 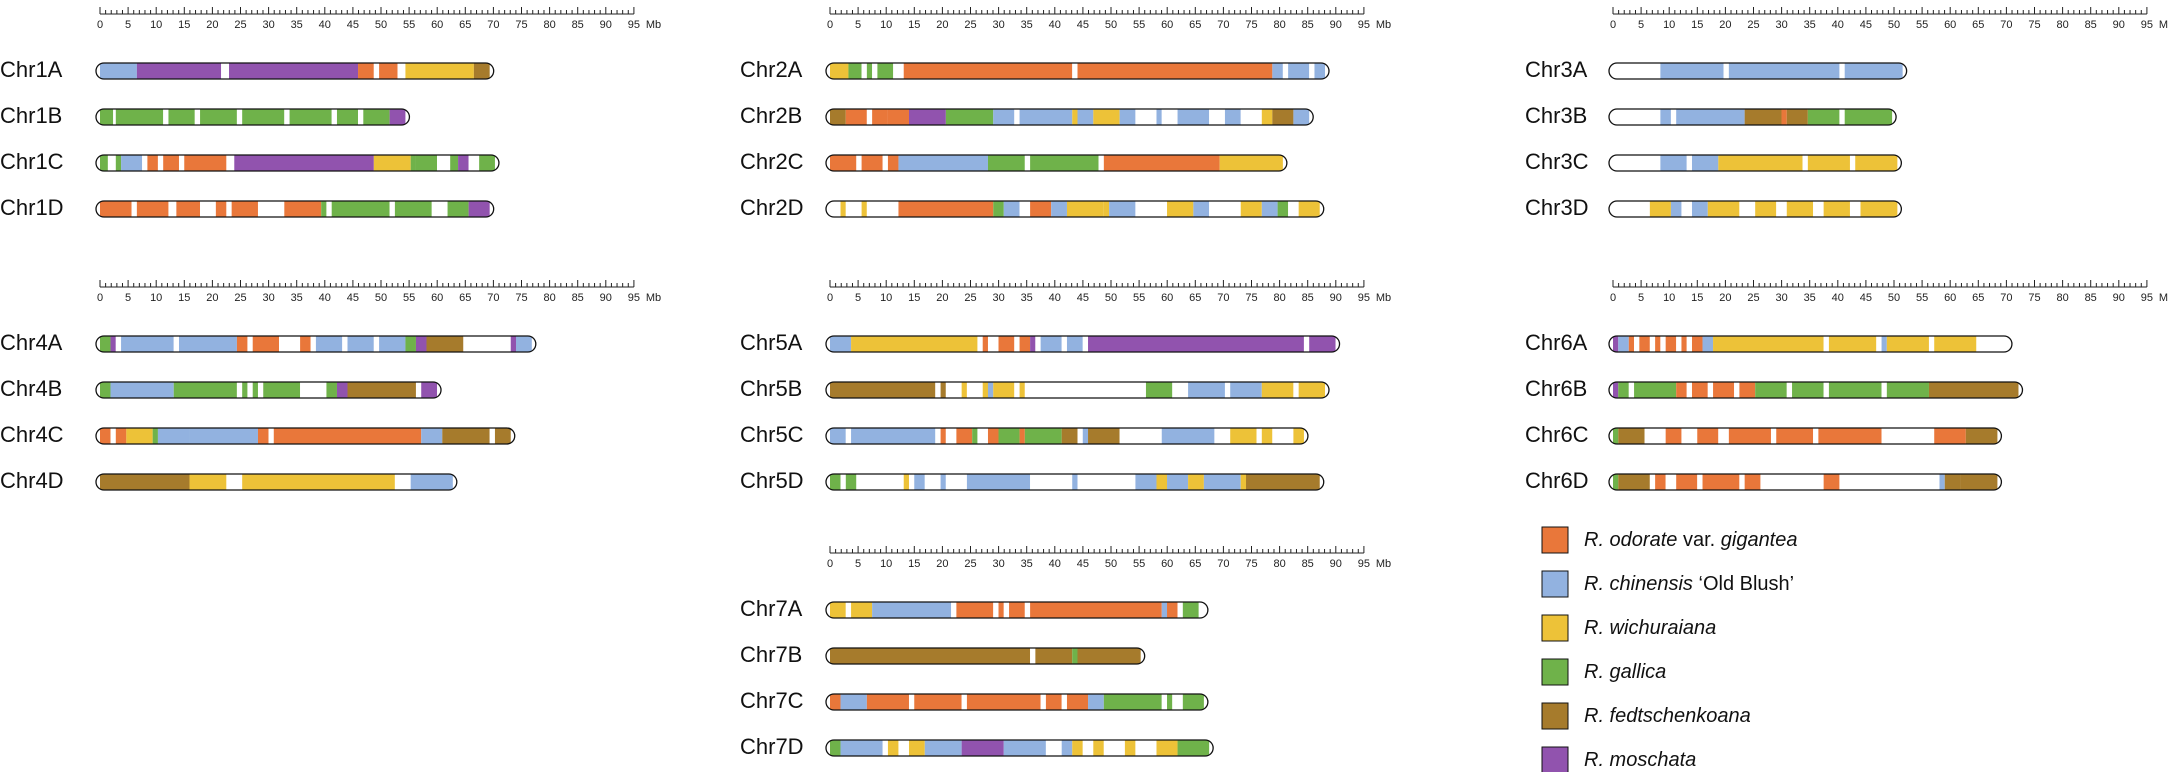 I want to click on ruler-tick-label: 5, so click(x=128, y=298).